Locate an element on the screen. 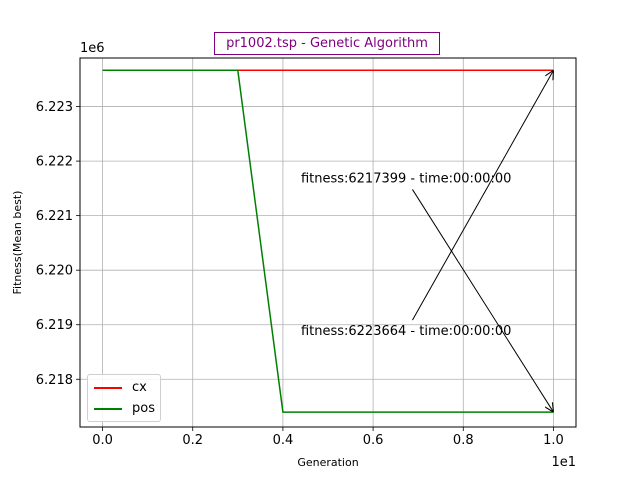  x-tick-label: 0.2 is located at coordinates (192, 440).